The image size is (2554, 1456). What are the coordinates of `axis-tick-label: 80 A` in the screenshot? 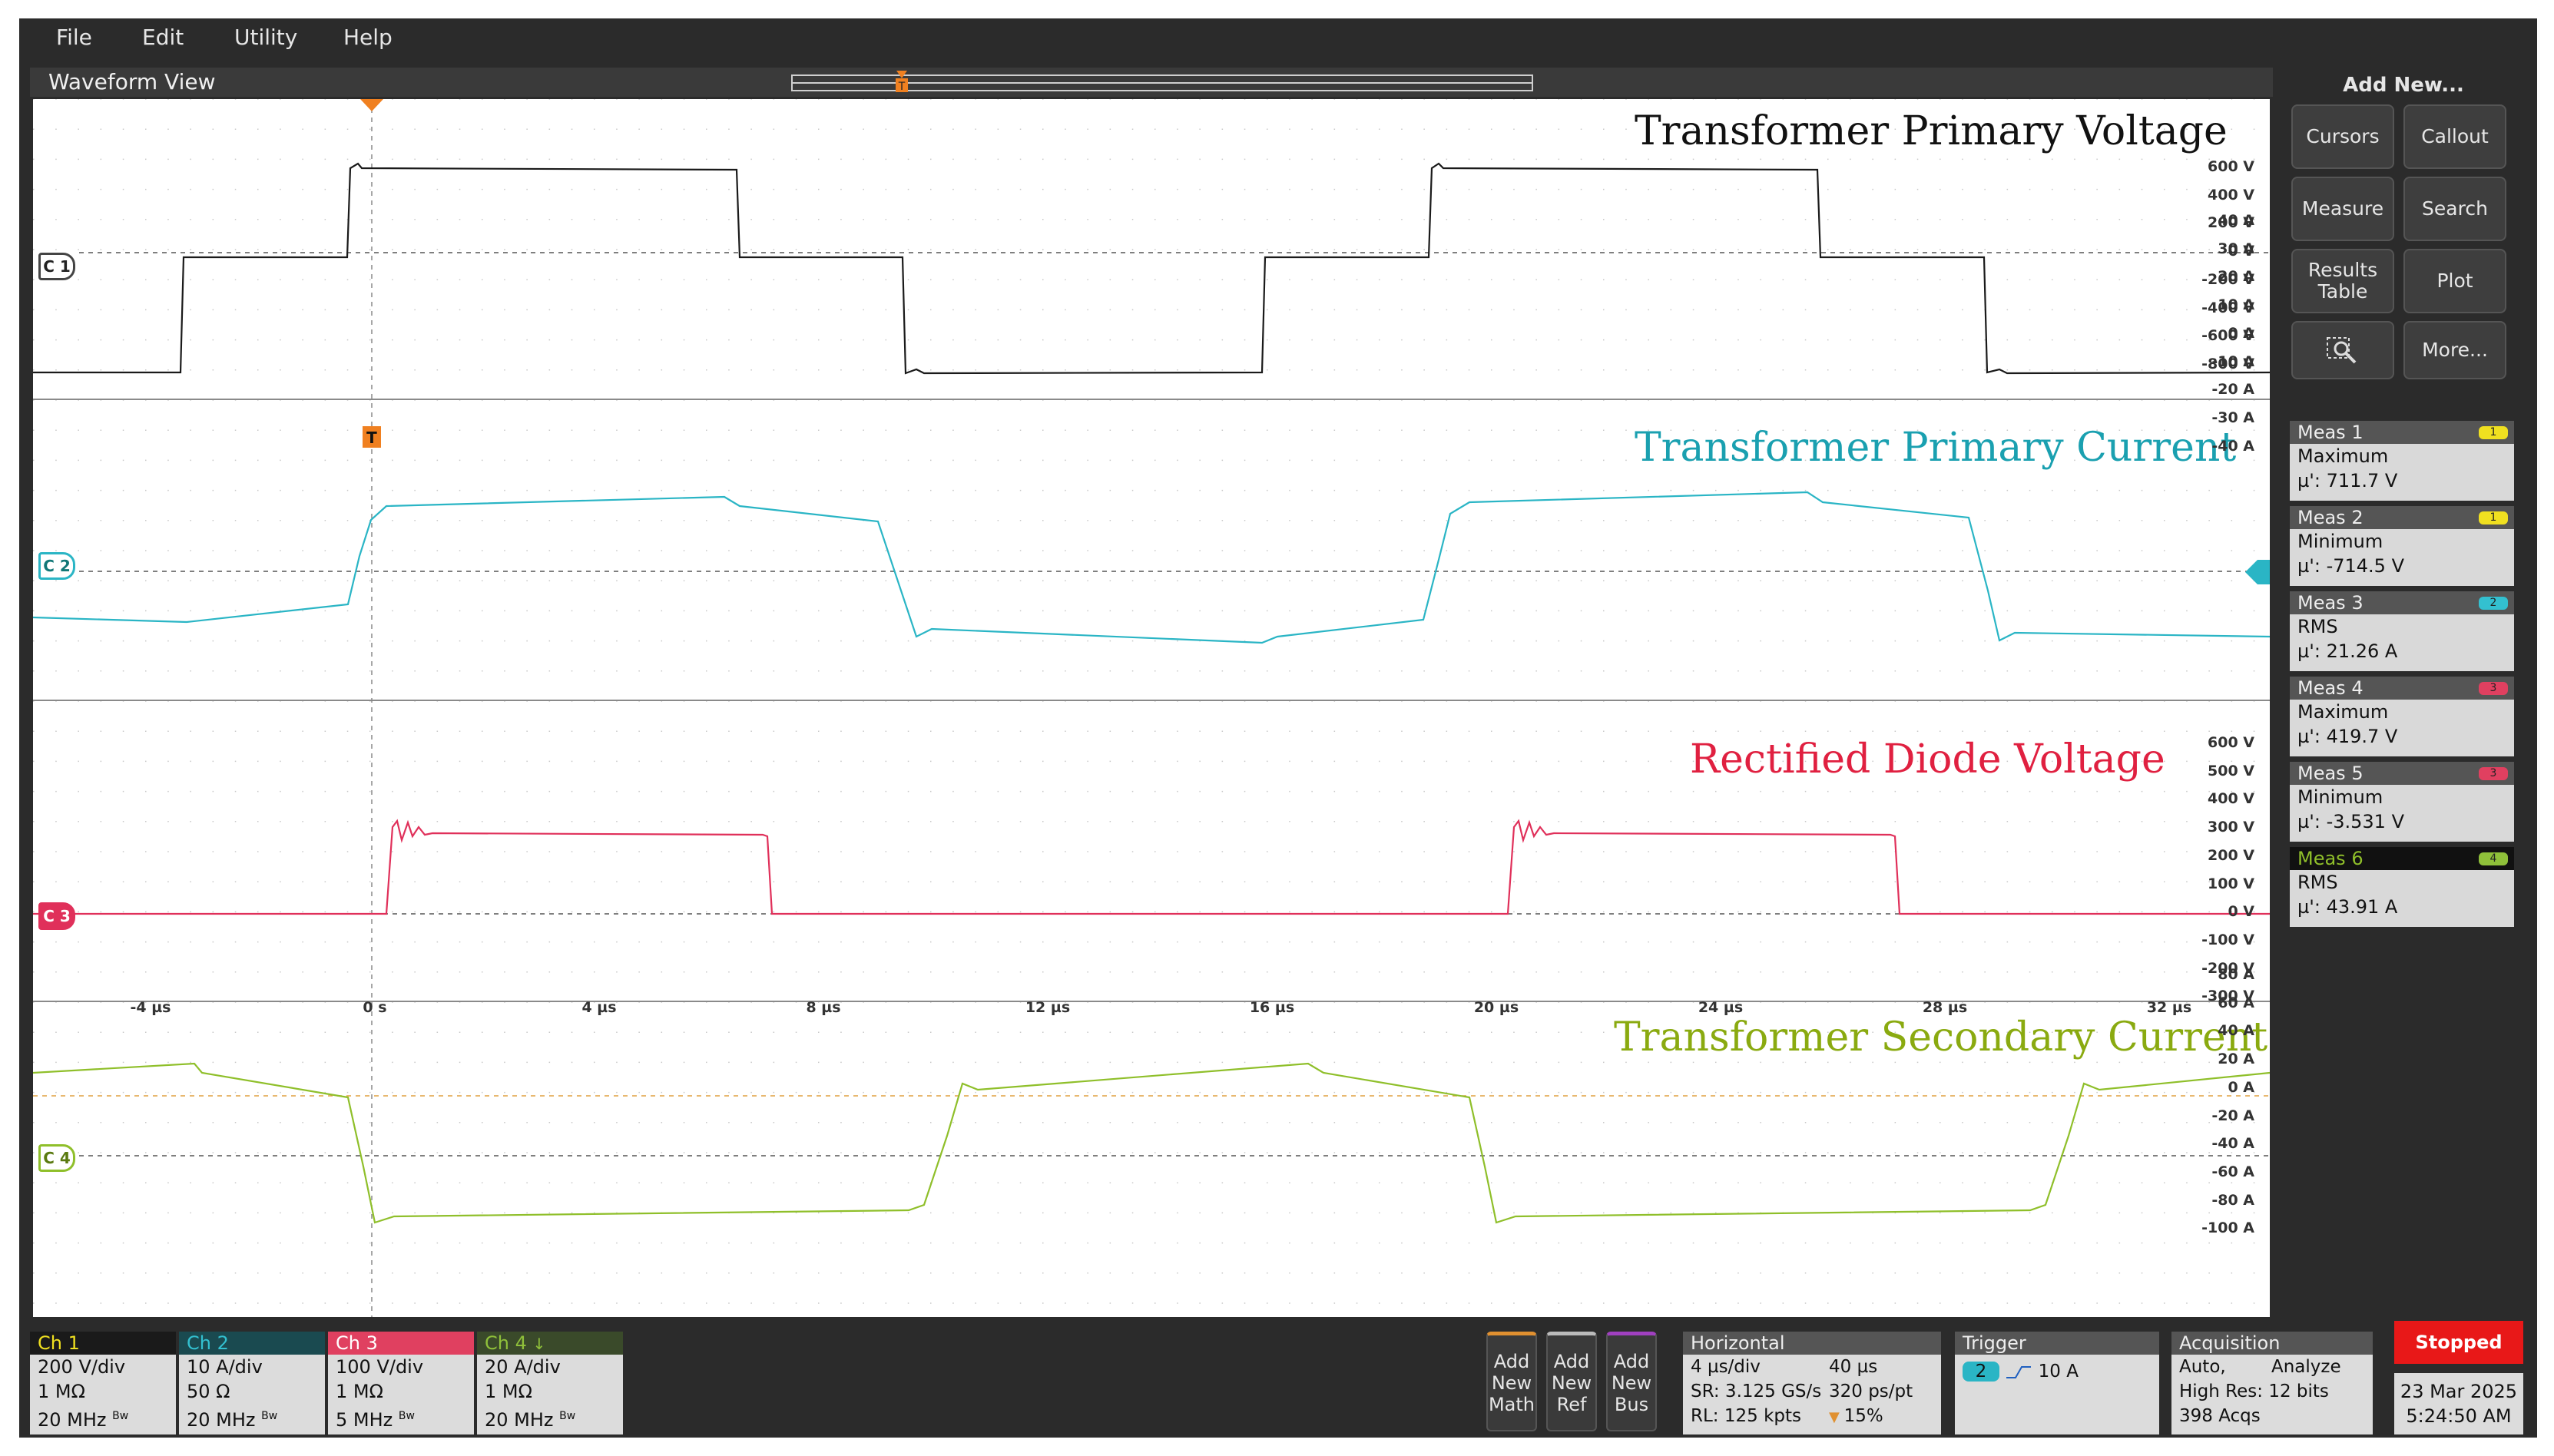 It's located at (2236, 974).